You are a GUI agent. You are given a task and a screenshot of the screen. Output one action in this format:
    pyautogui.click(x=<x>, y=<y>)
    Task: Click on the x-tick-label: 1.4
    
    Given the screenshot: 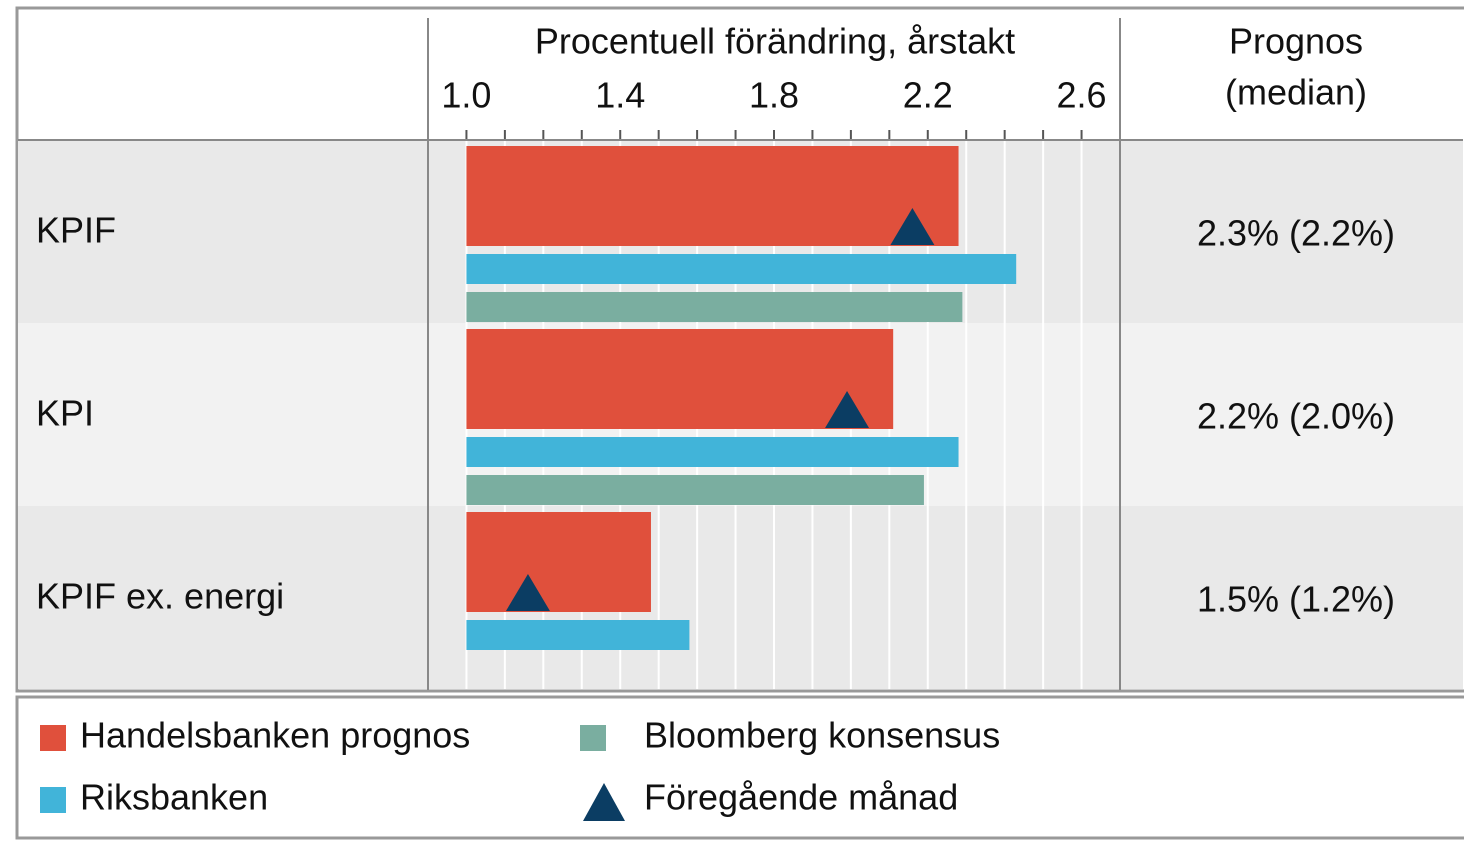 What is the action you would take?
    pyautogui.click(x=620, y=95)
    